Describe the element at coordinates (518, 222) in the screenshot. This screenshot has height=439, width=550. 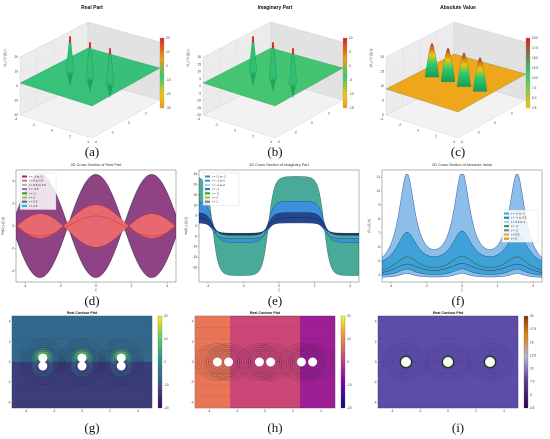
I see `legend-label: t = 0.5 to 1` at that location.